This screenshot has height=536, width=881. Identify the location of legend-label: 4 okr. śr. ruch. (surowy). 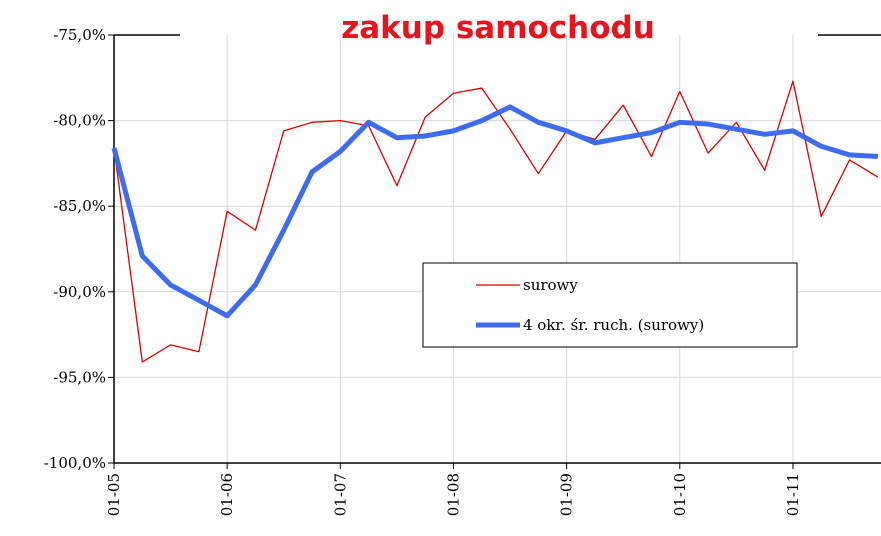
(613, 325).